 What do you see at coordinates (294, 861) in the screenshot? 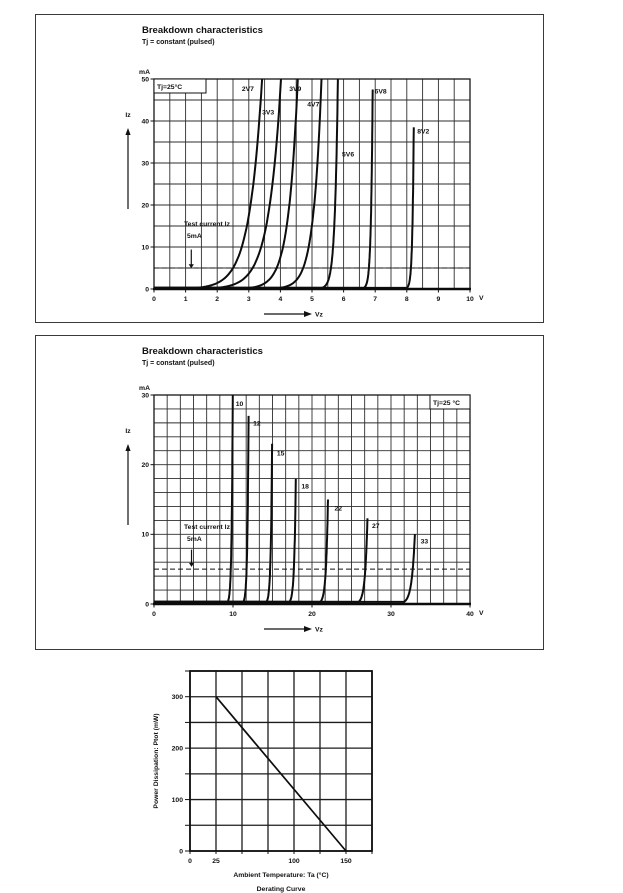
I see `x-tick-label: 100` at bounding box center [294, 861].